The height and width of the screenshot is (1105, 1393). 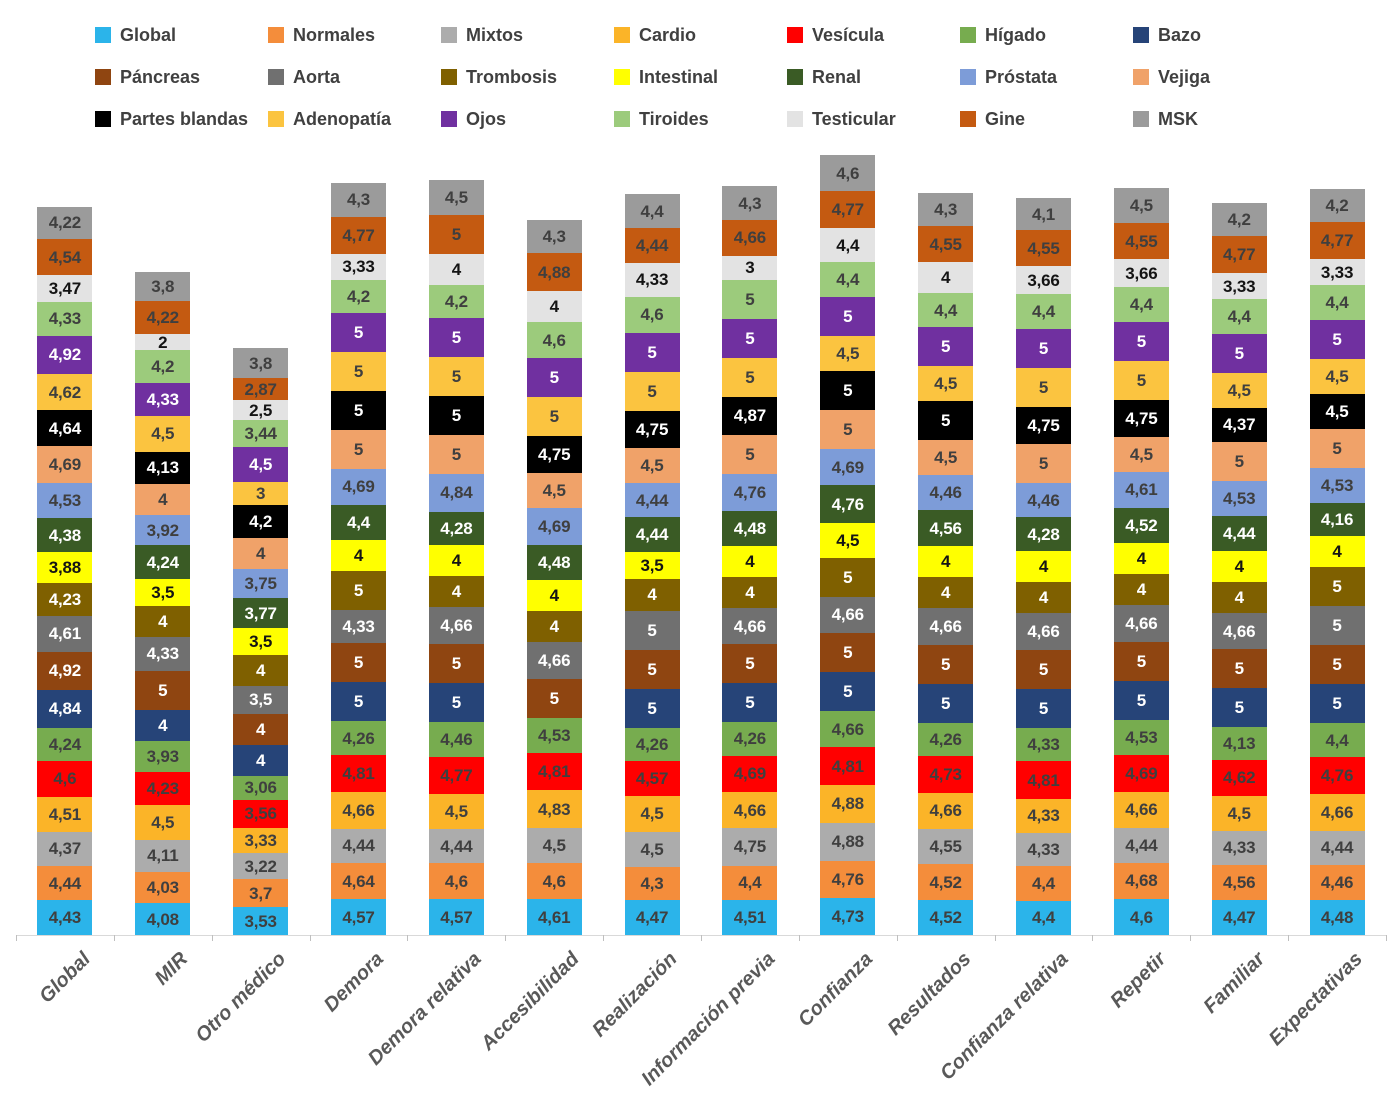 I want to click on value-label-realizacion-aorta: 5, so click(x=652, y=630).